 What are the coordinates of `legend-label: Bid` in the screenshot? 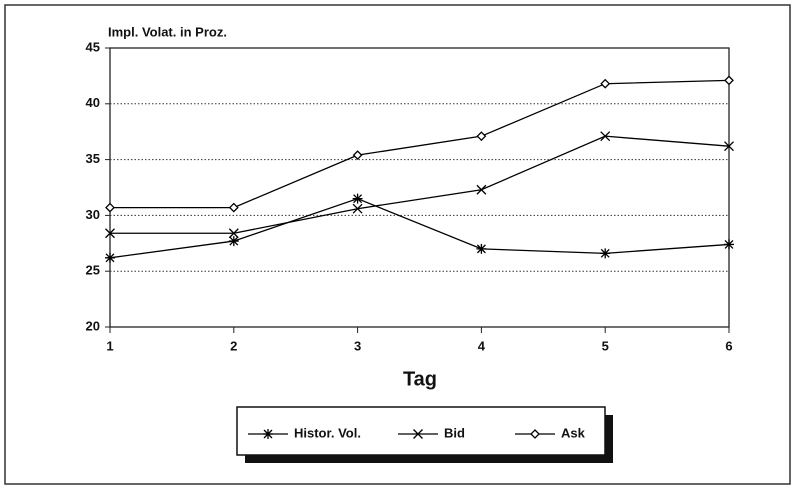 It's located at (454, 432).